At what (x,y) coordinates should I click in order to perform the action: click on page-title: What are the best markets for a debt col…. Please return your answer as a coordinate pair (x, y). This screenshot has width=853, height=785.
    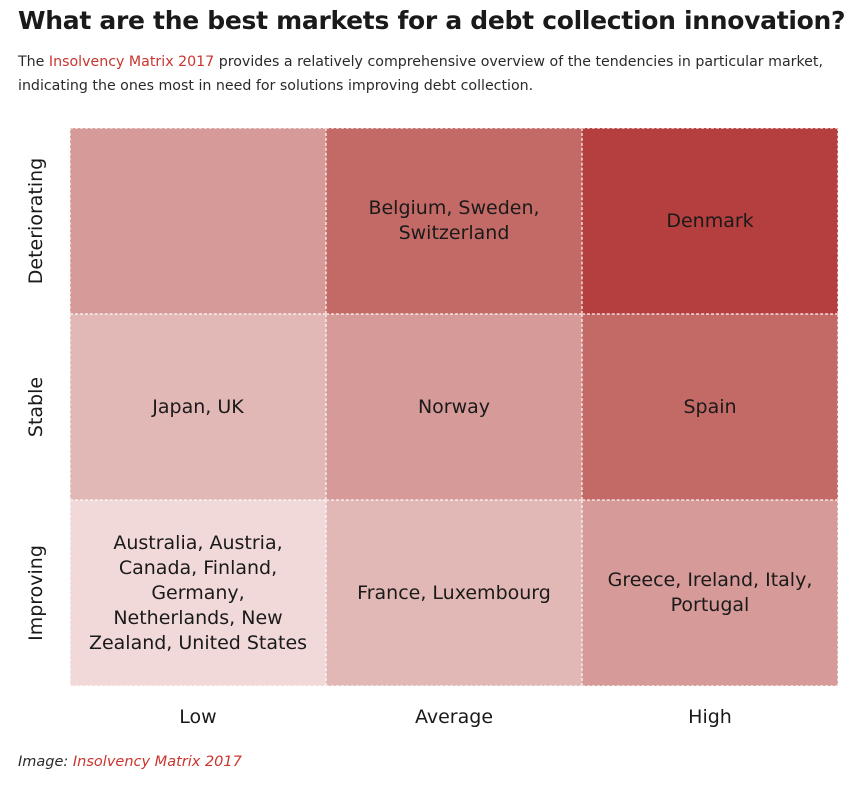
    Looking at the image, I should click on (432, 20).